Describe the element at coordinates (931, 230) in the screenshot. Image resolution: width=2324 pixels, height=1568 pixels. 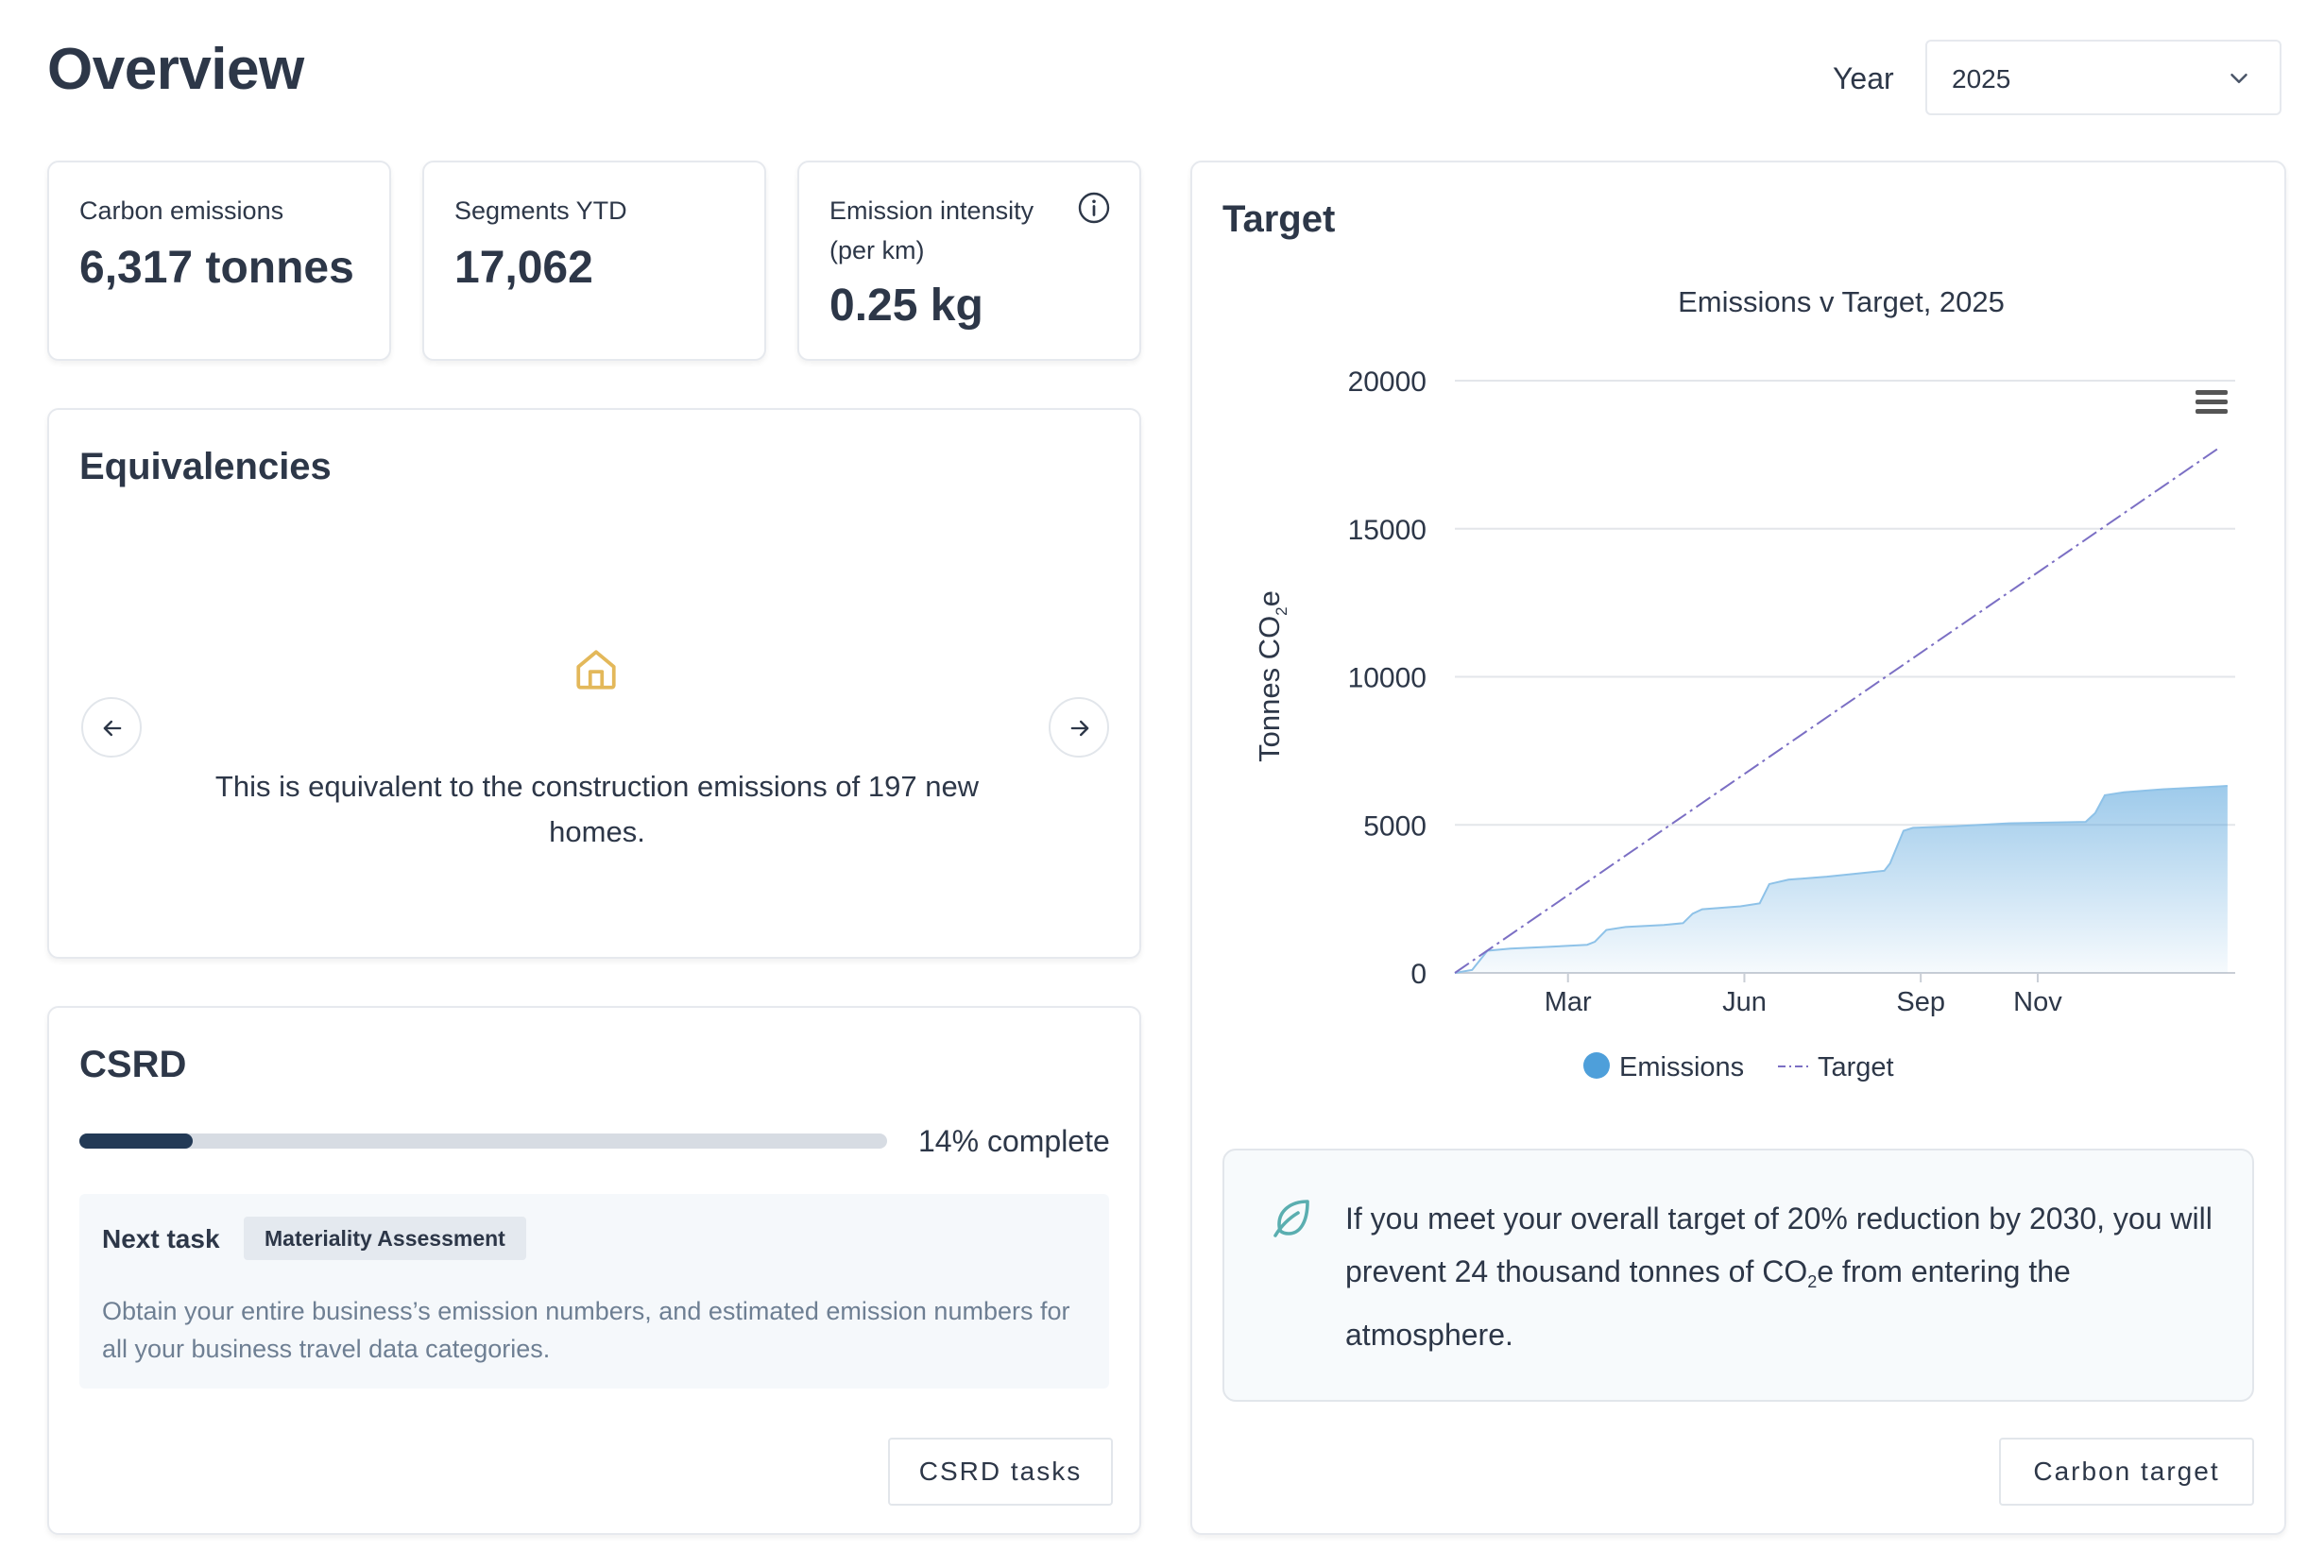
I see `kpi-label: Emission intensity (per km)` at that location.